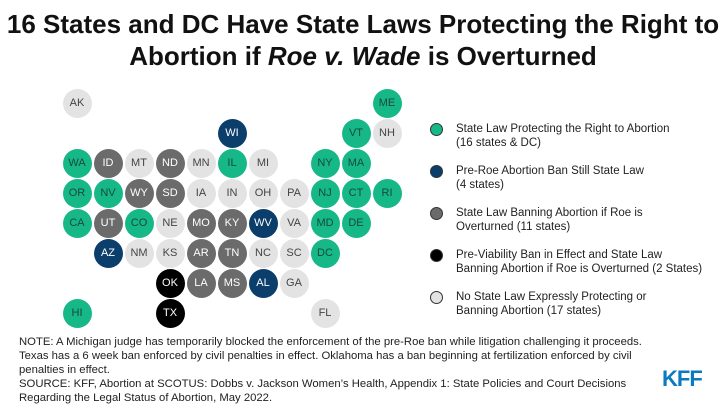  I want to click on state-tile-me: ME, so click(387, 103).